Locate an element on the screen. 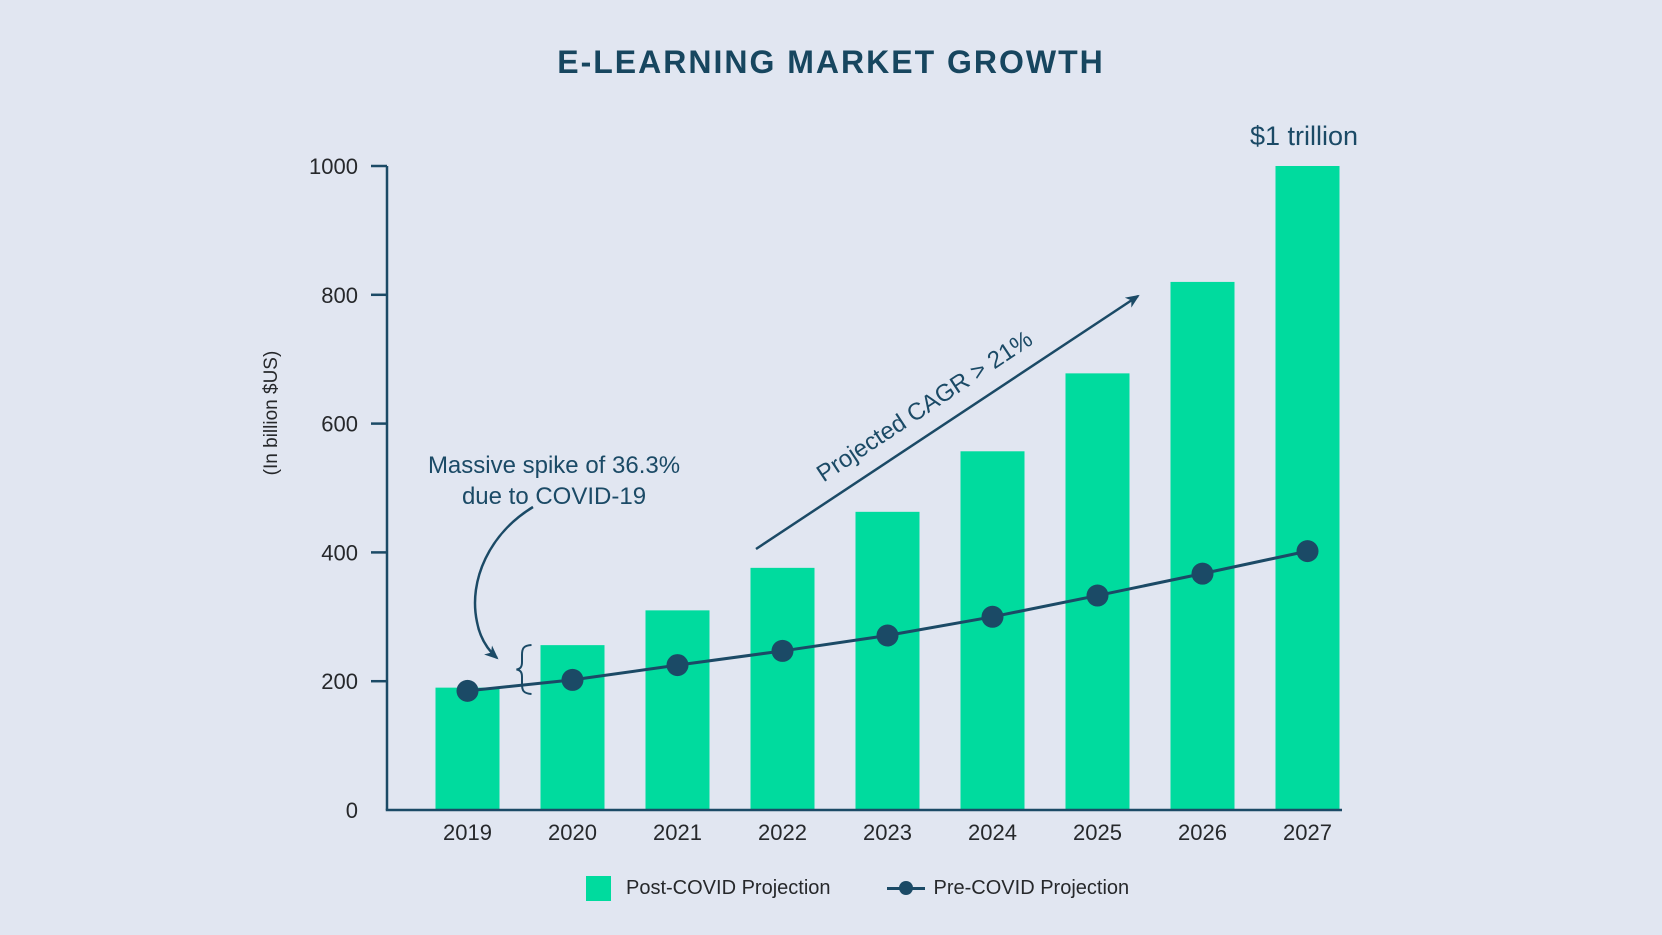  line-point-2023 is located at coordinates (887, 635).